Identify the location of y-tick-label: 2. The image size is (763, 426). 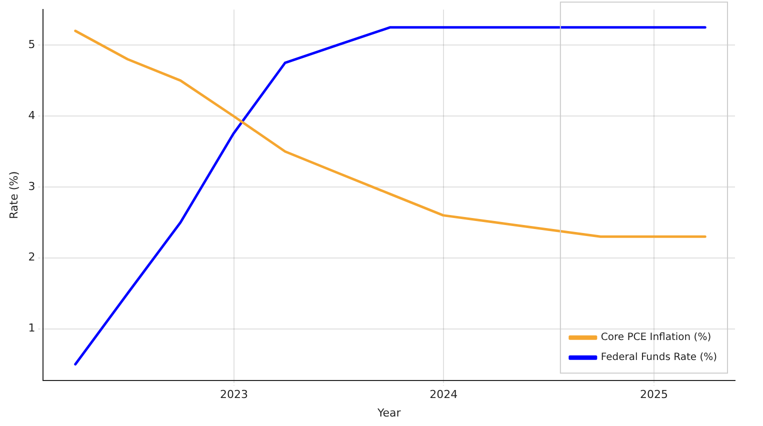
(32, 257).